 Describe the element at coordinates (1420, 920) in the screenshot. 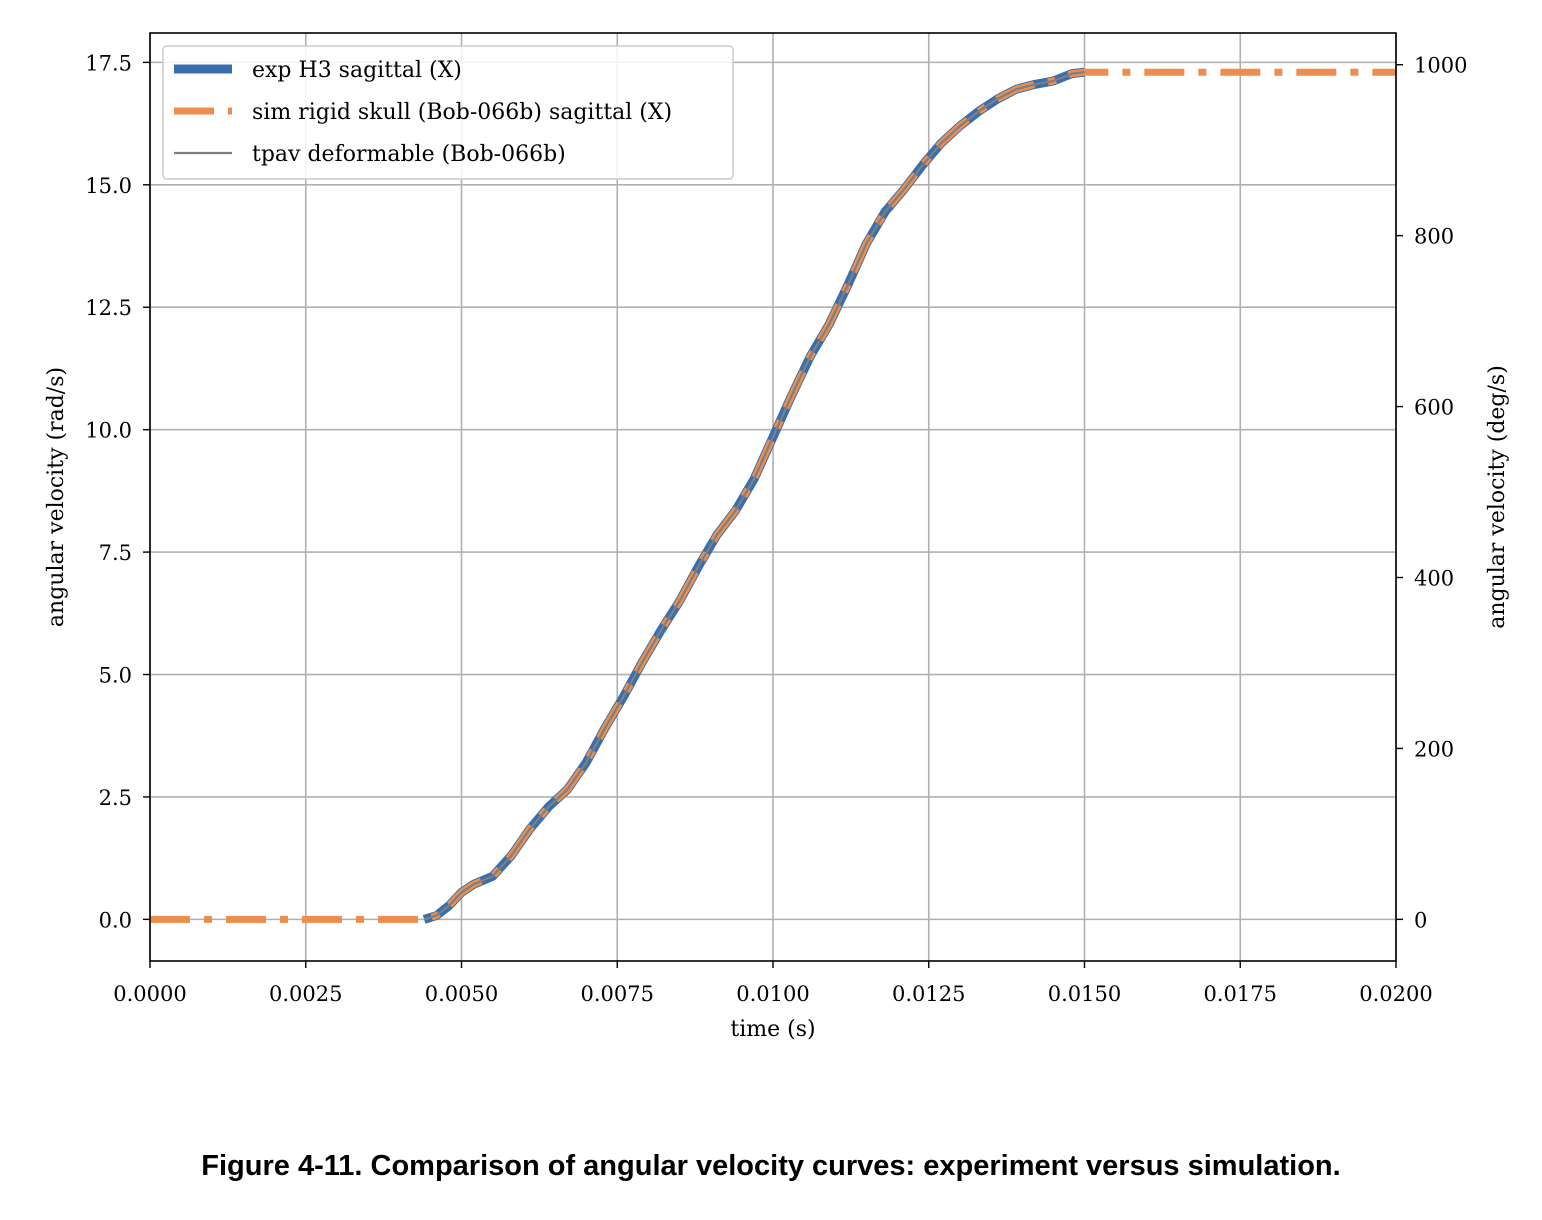

I see `y-right-tick-label: 0` at that location.